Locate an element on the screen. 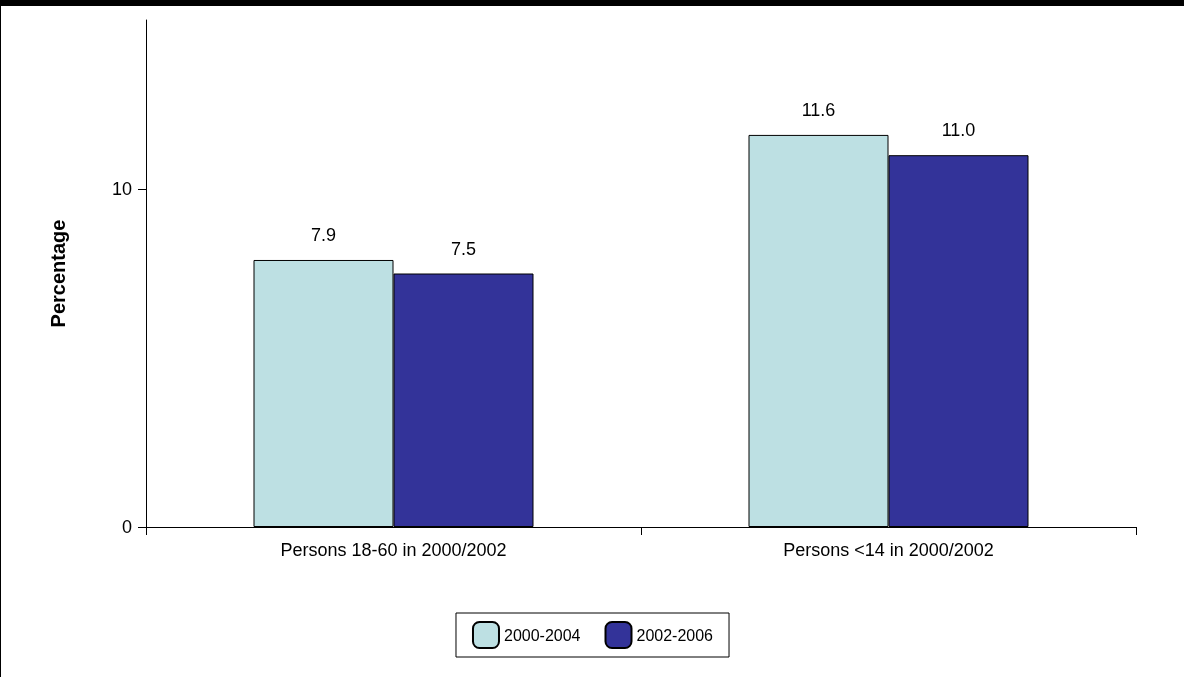 The width and height of the screenshot is (1184, 677). data-label: 11.6 is located at coordinates (818, 109).